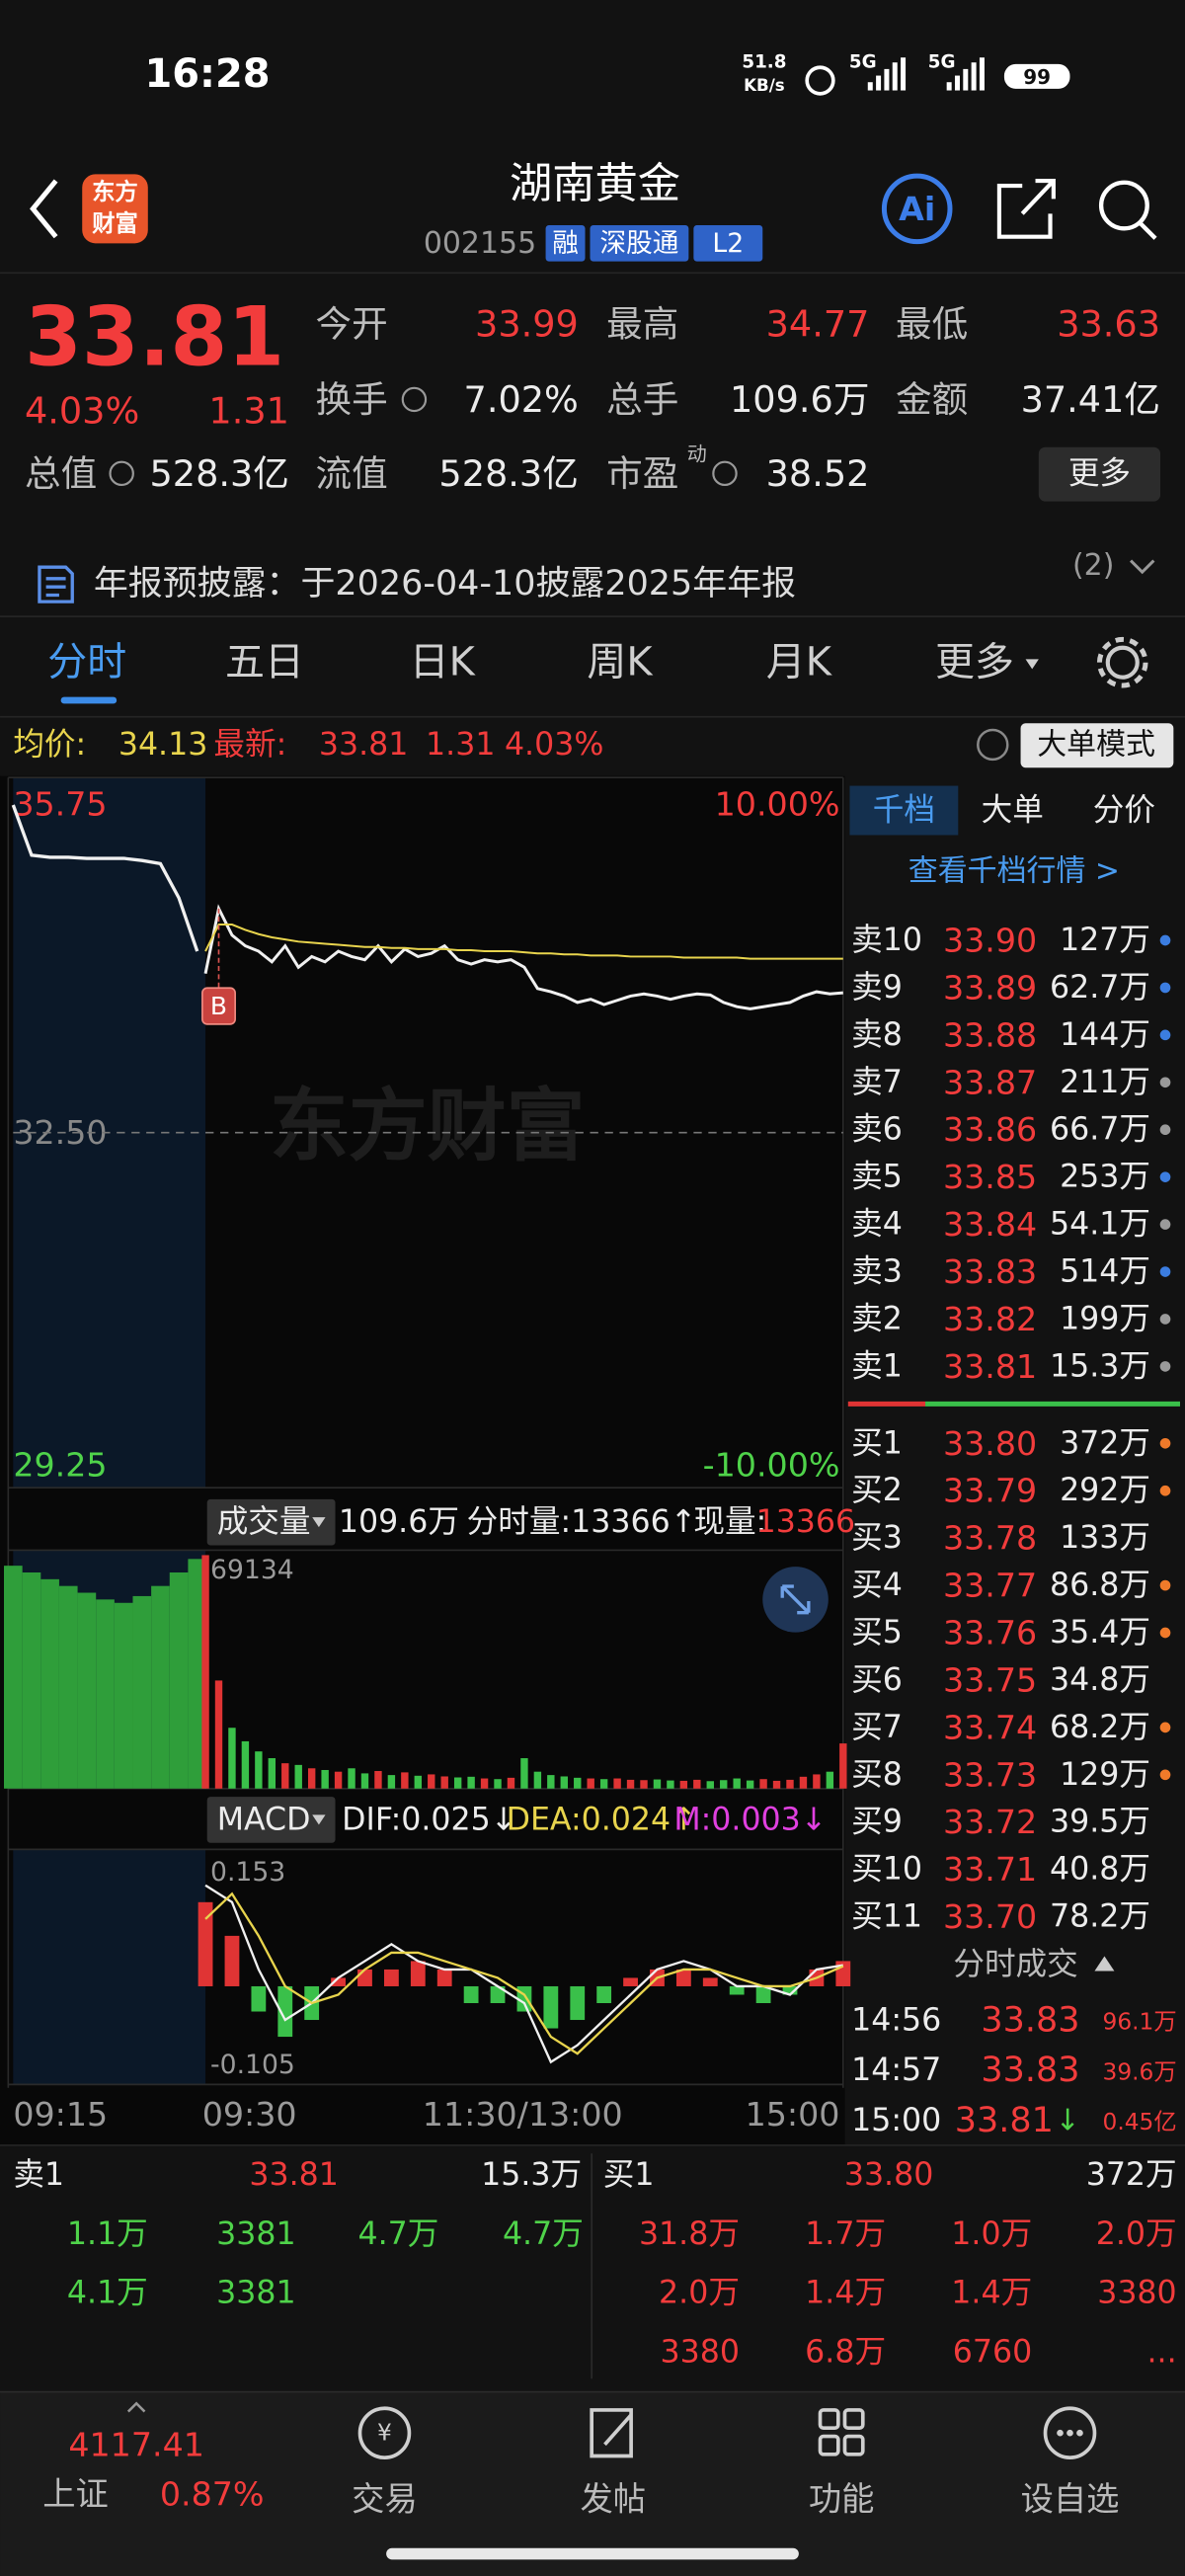 The image size is (1185, 2576). What do you see at coordinates (424, 436) in the screenshot?
I see `info-icons` at bounding box center [424, 436].